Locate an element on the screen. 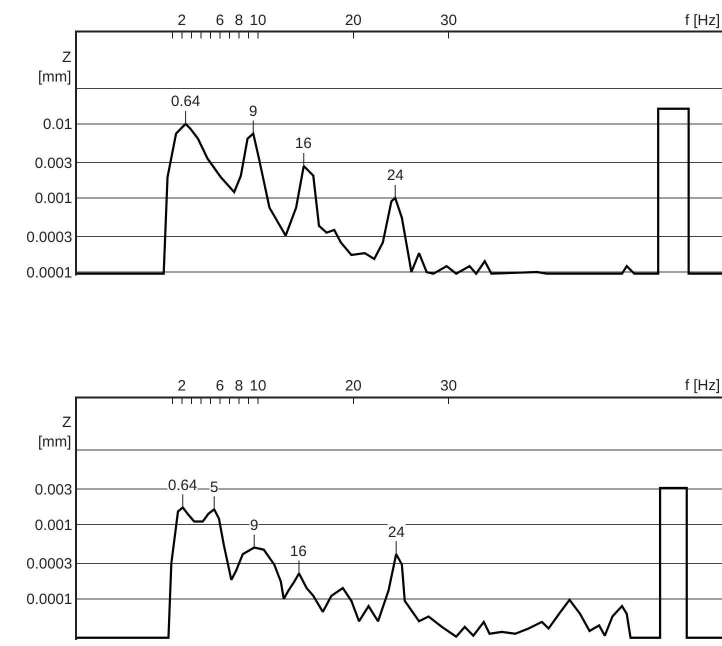 The height and width of the screenshot is (646, 722). y-tick-label: 0.01 is located at coordinates (57, 125).